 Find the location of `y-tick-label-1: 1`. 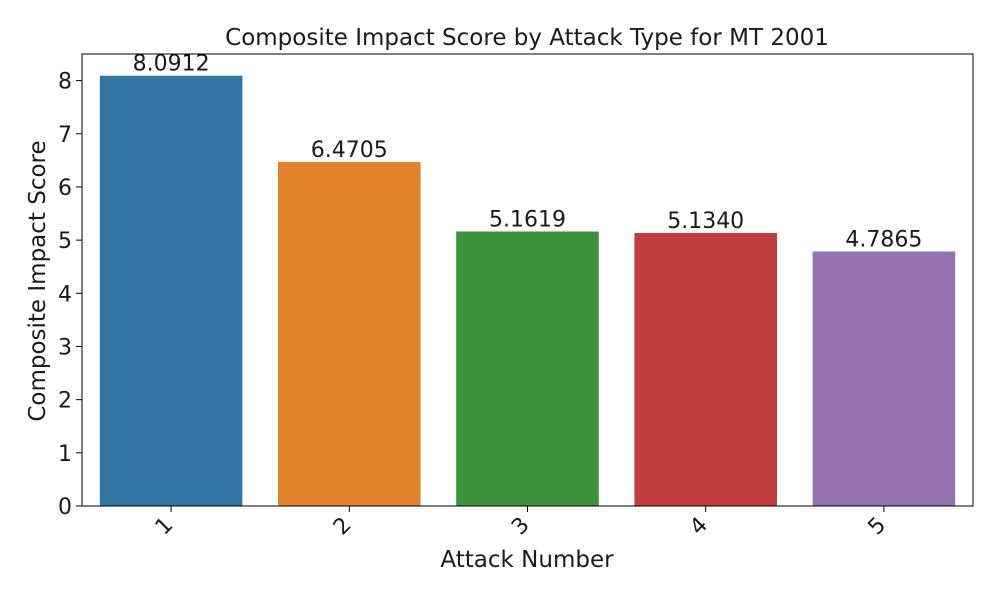

y-tick-label-1: 1 is located at coordinates (65, 454).